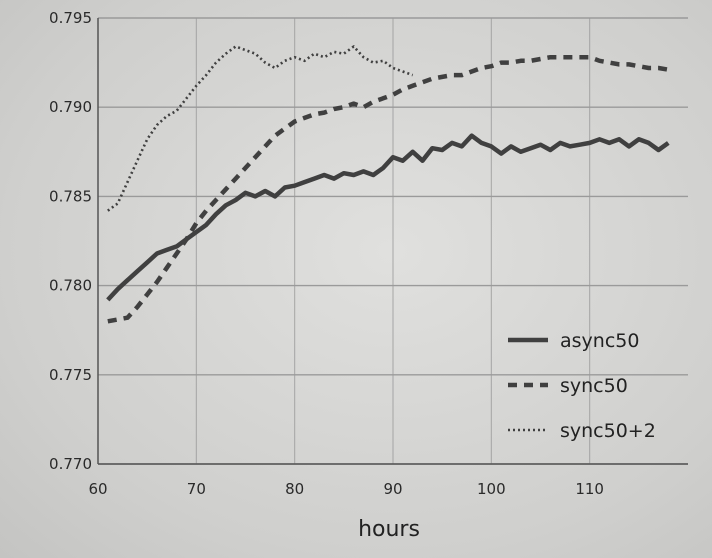  I want to click on y-tick-label: 0.780, so click(70, 286).